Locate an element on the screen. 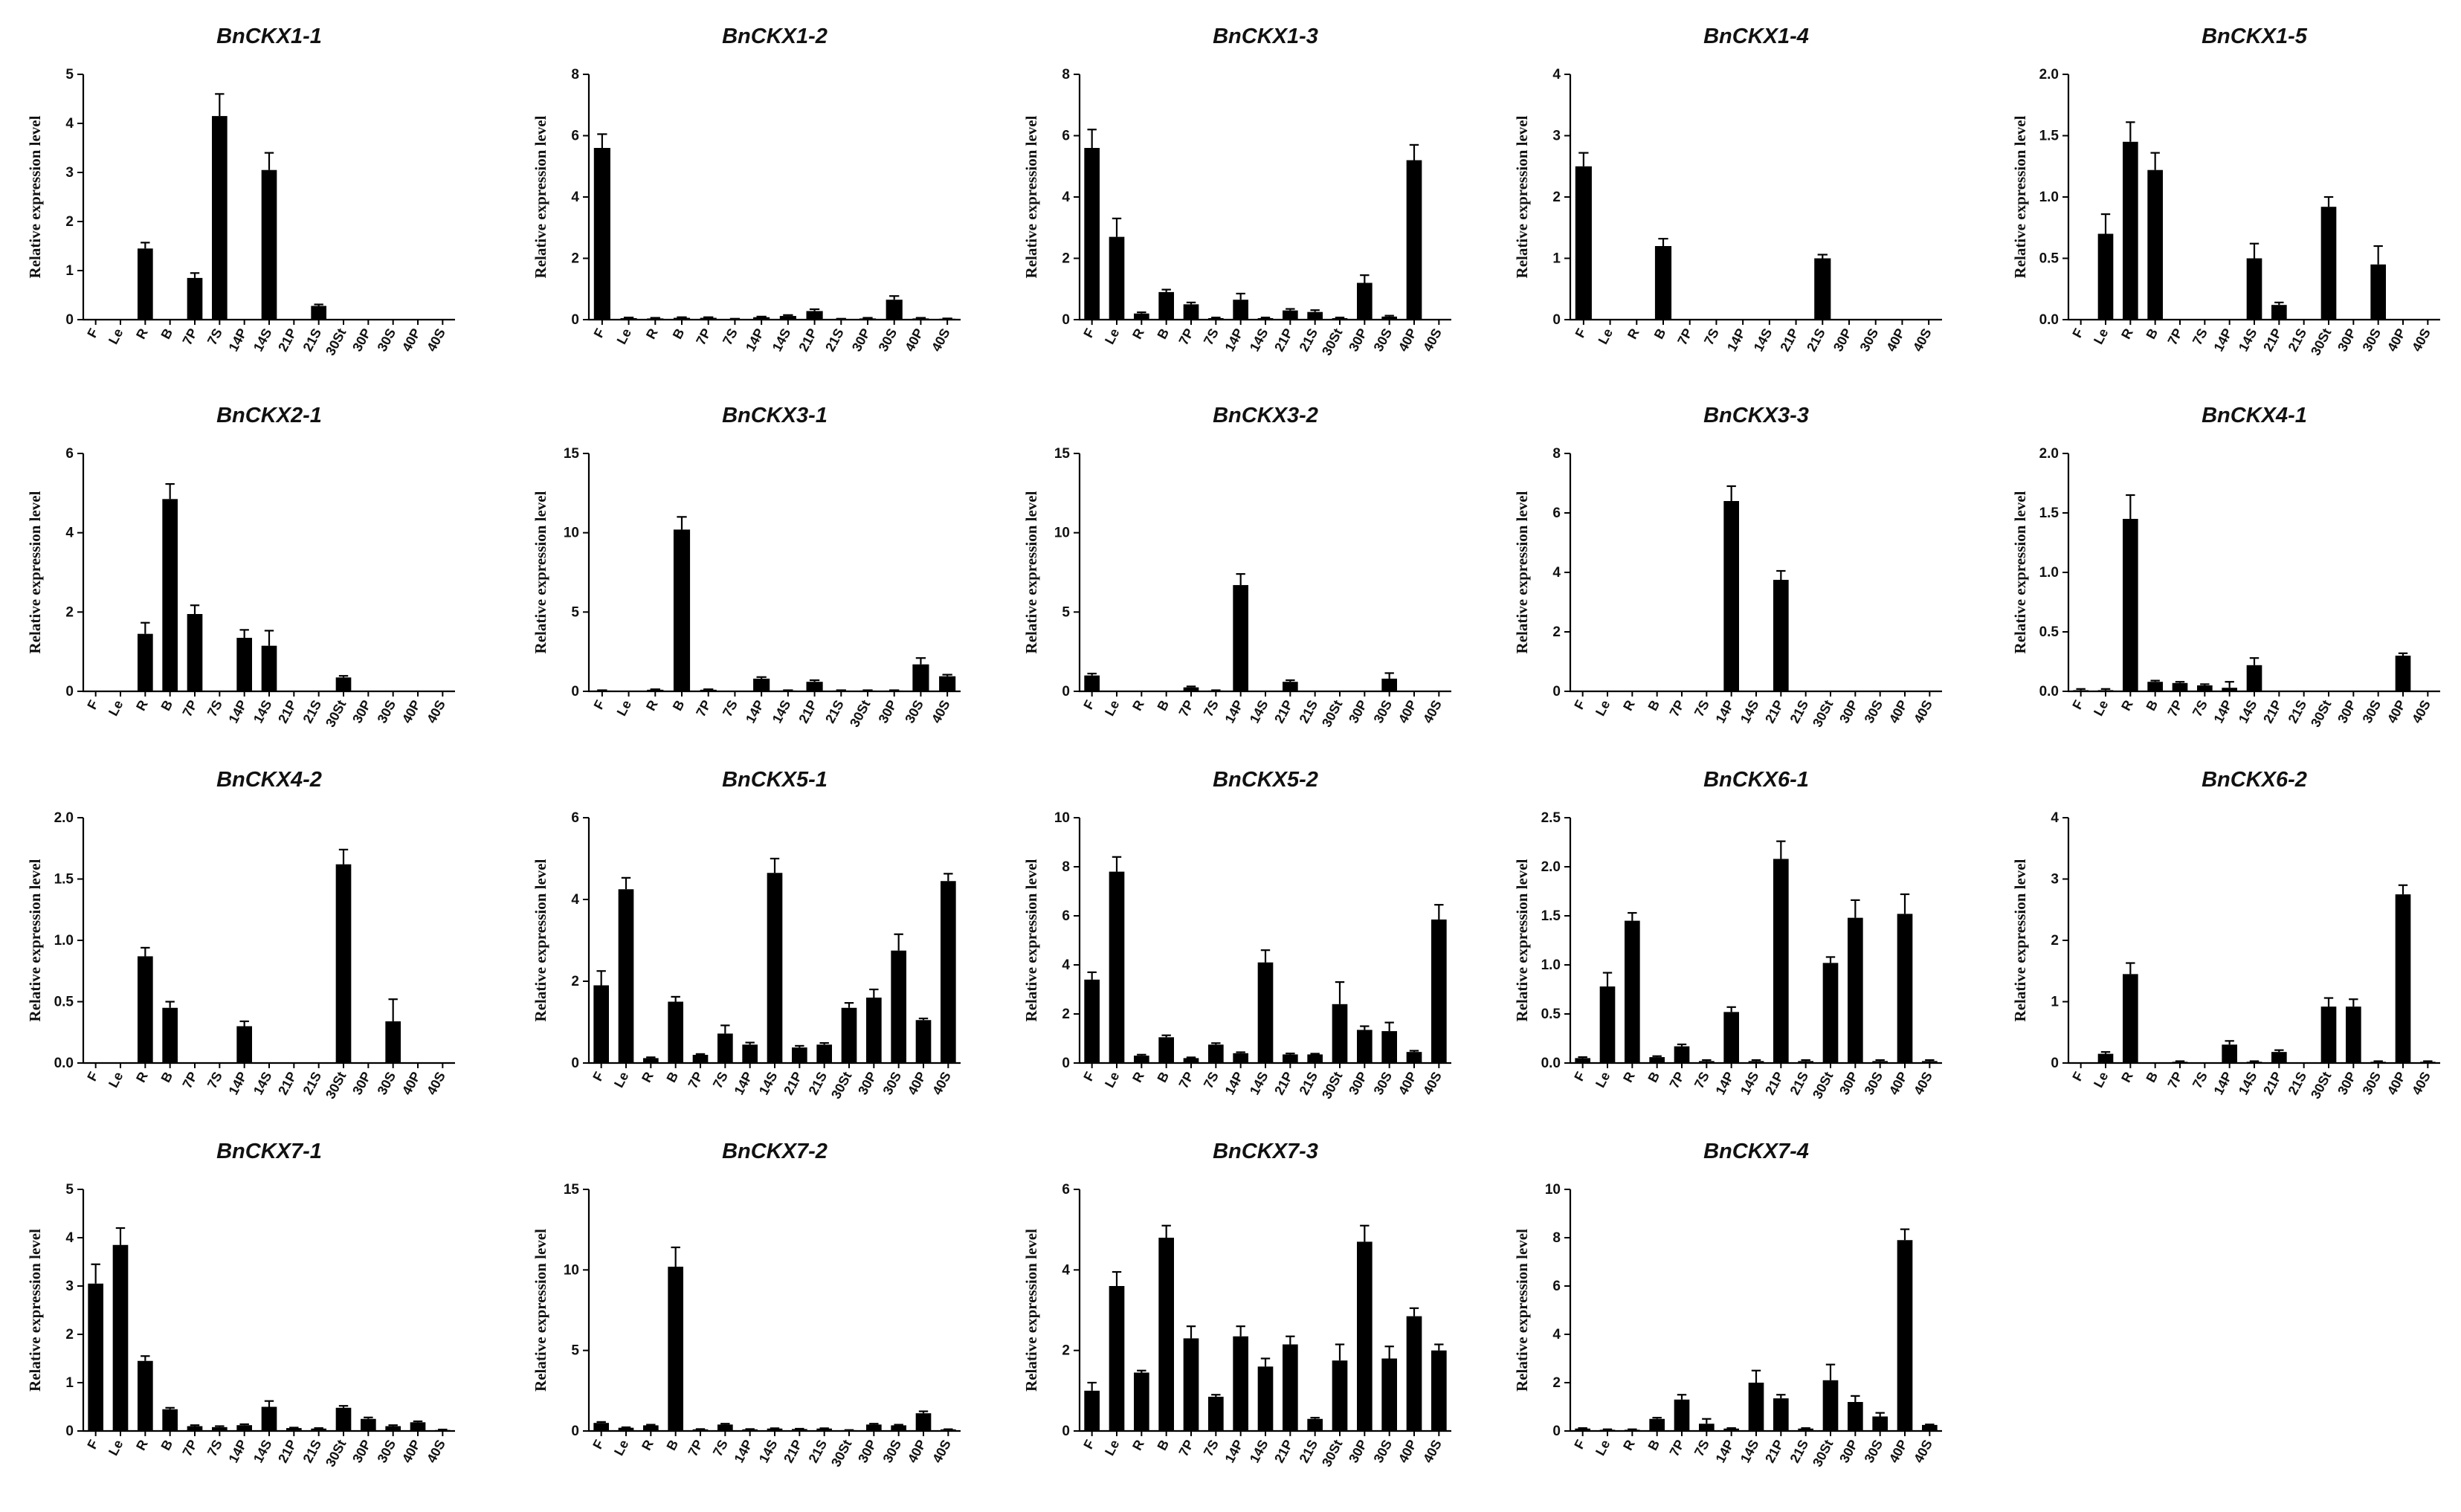 This screenshot has height=1512, width=2461. y-tick-label: 0.0 is located at coordinates (2049, 692).